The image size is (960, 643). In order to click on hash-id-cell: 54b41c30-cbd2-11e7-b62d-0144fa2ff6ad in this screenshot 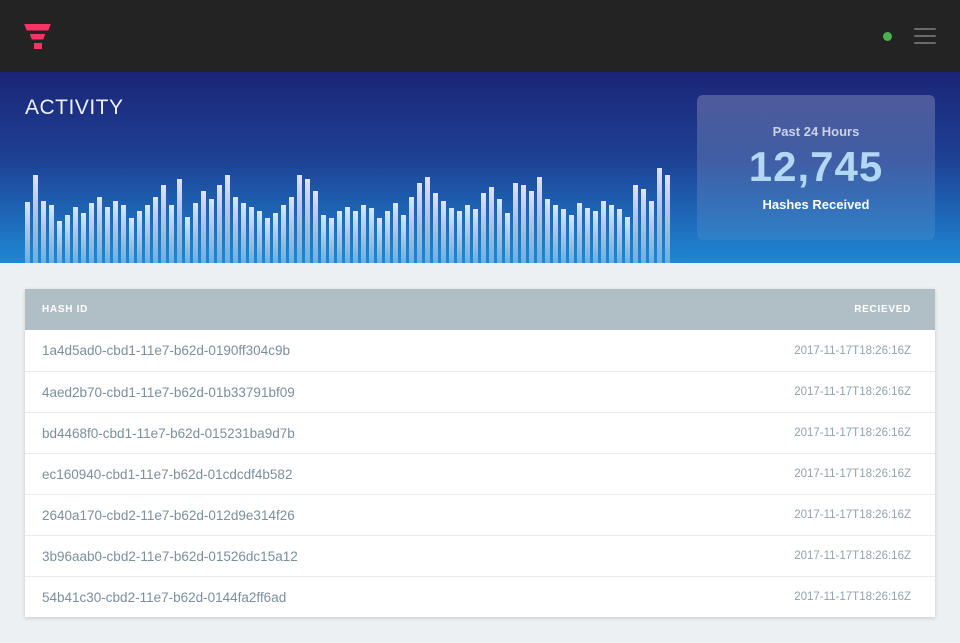, I will do `click(164, 597)`.